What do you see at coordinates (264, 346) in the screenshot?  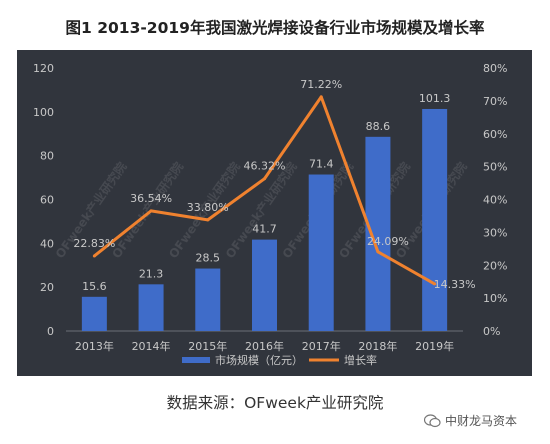 I see `x-tick-label: 2016年` at bounding box center [264, 346].